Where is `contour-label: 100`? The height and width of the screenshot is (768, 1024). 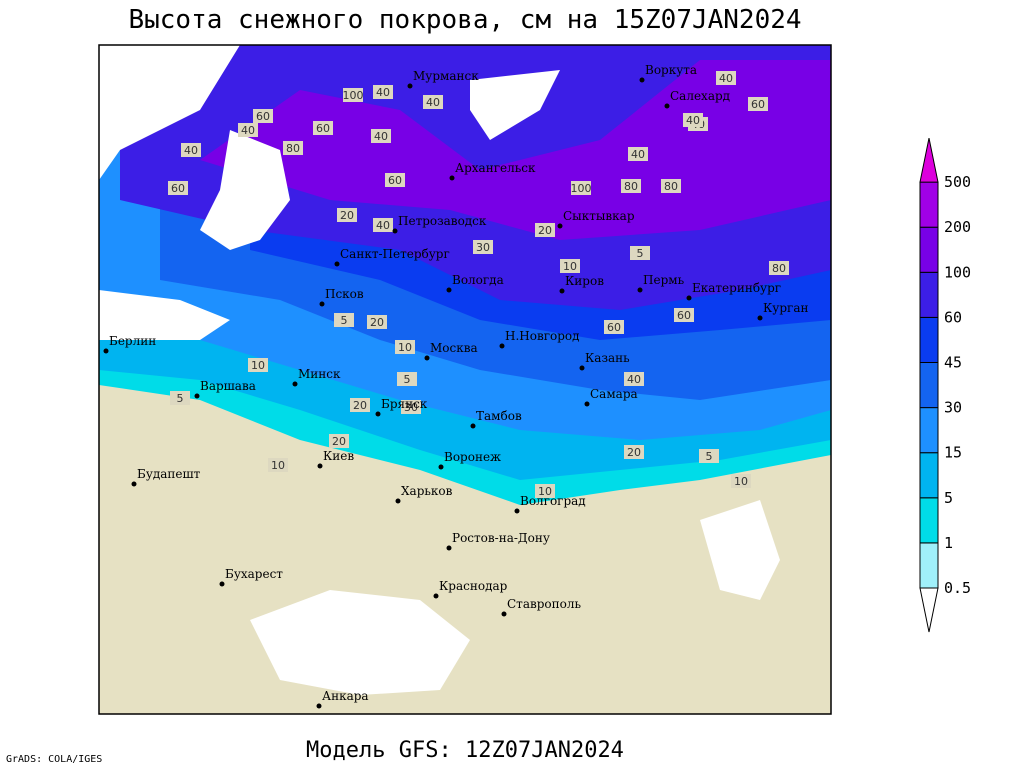 contour-label: 100 is located at coordinates (353, 95).